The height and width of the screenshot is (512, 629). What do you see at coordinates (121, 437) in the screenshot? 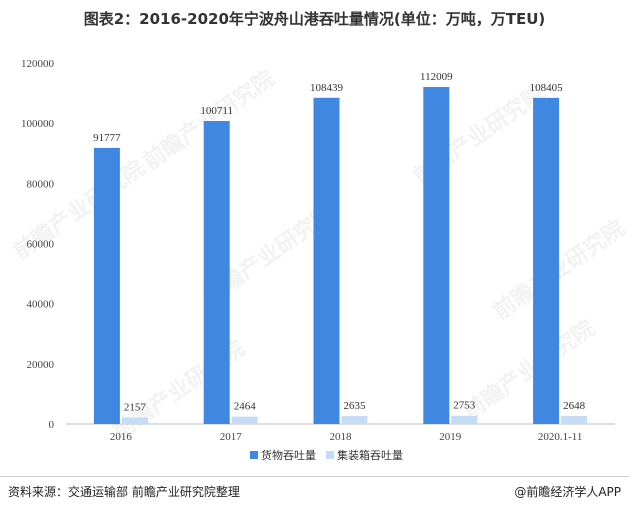
I see `x-tick-label: 2016` at bounding box center [121, 437].